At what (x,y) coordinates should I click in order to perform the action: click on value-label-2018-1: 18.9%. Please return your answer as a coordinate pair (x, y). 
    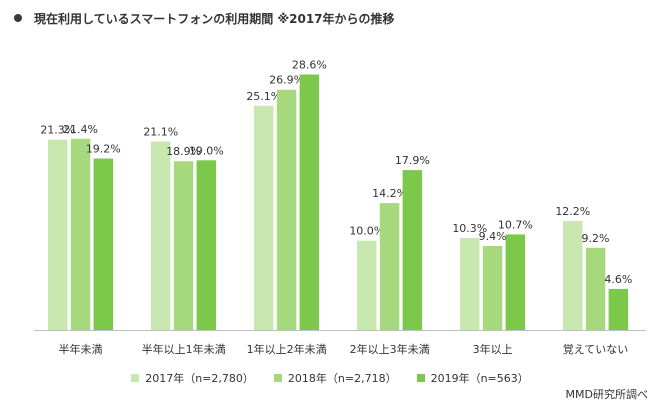
    Looking at the image, I should click on (183, 151).